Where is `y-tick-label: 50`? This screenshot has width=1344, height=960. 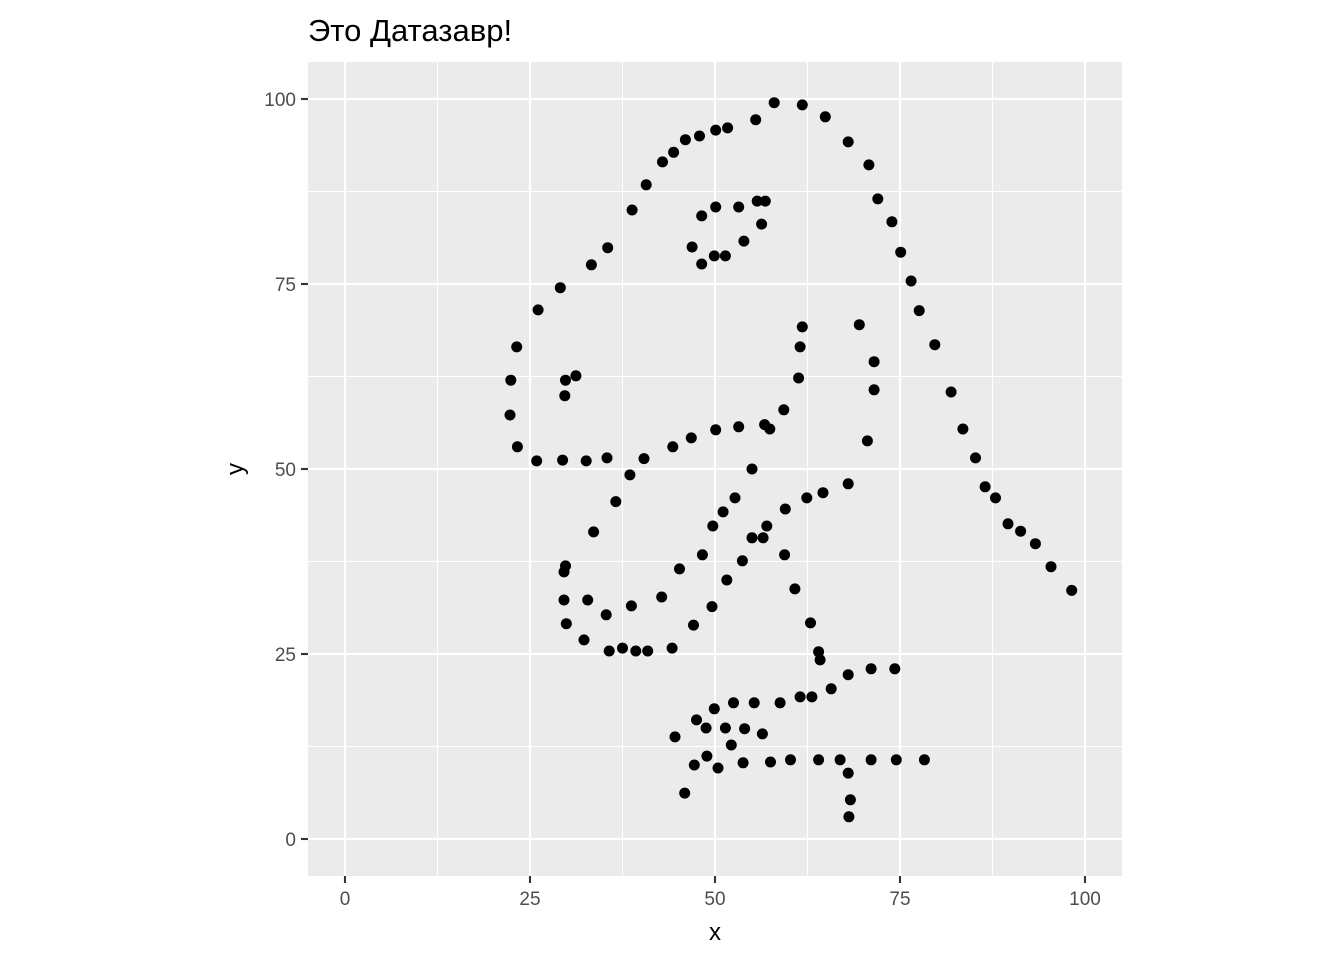 y-tick-label: 50 is located at coordinates (285, 470).